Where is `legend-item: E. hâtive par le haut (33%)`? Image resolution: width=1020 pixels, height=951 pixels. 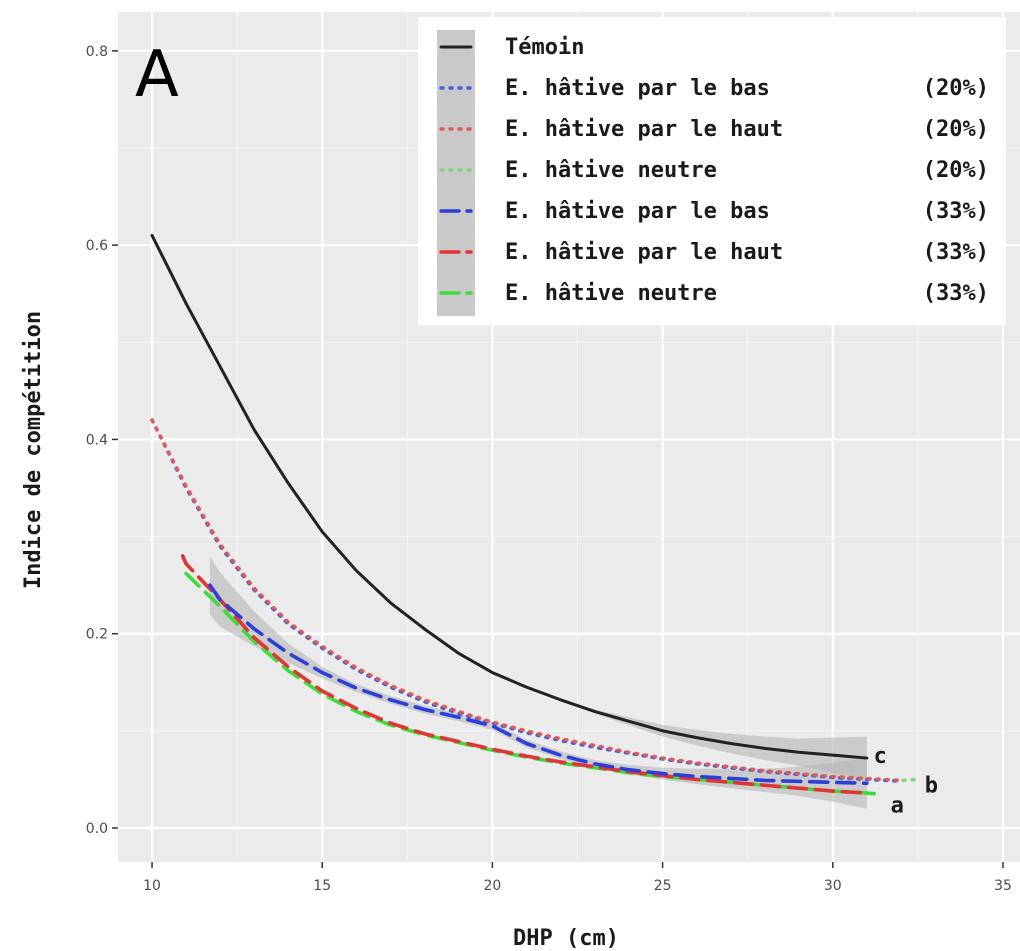 legend-item: E. hâtive par le haut (33%) is located at coordinates (714, 252).